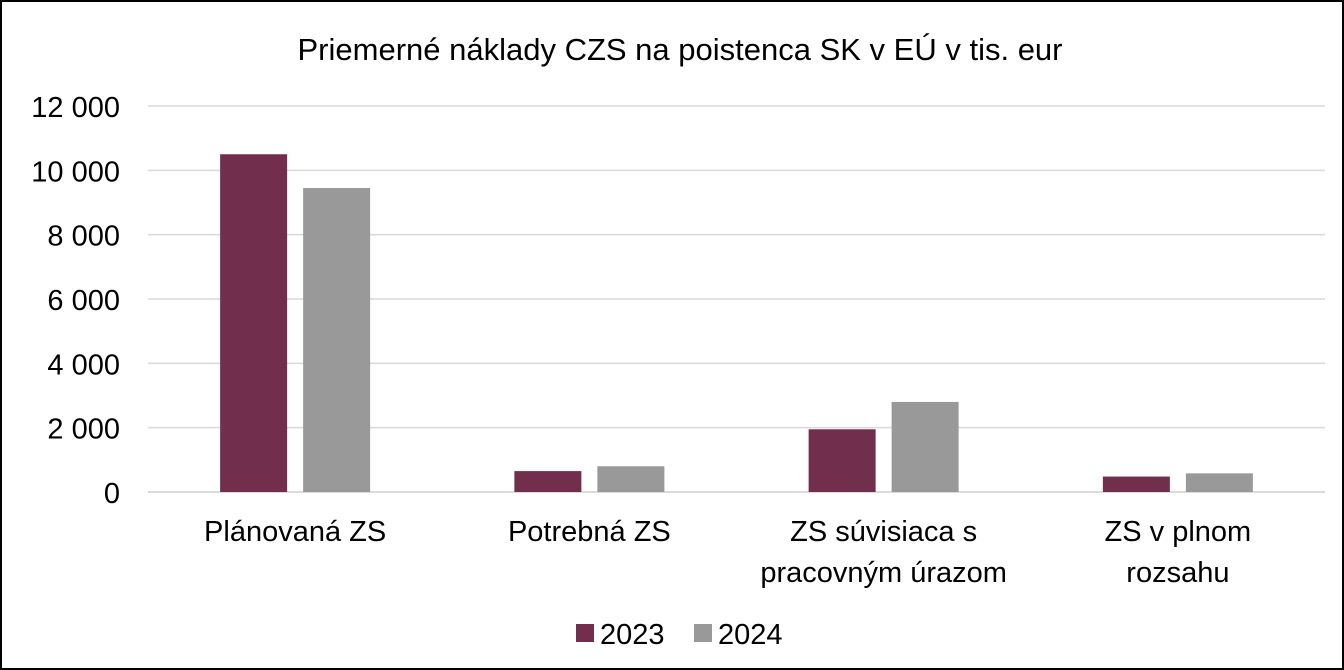 This screenshot has width=1344, height=670. What do you see at coordinates (83, 365) in the screenshot?
I see `y-tick-label: 4 000` at bounding box center [83, 365].